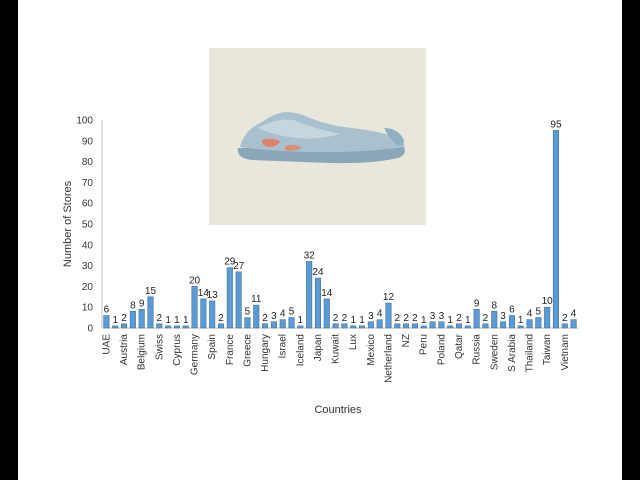  What do you see at coordinates (477, 349) in the screenshot?
I see `x-tick-label: Russia` at bounding box center [477, 349].